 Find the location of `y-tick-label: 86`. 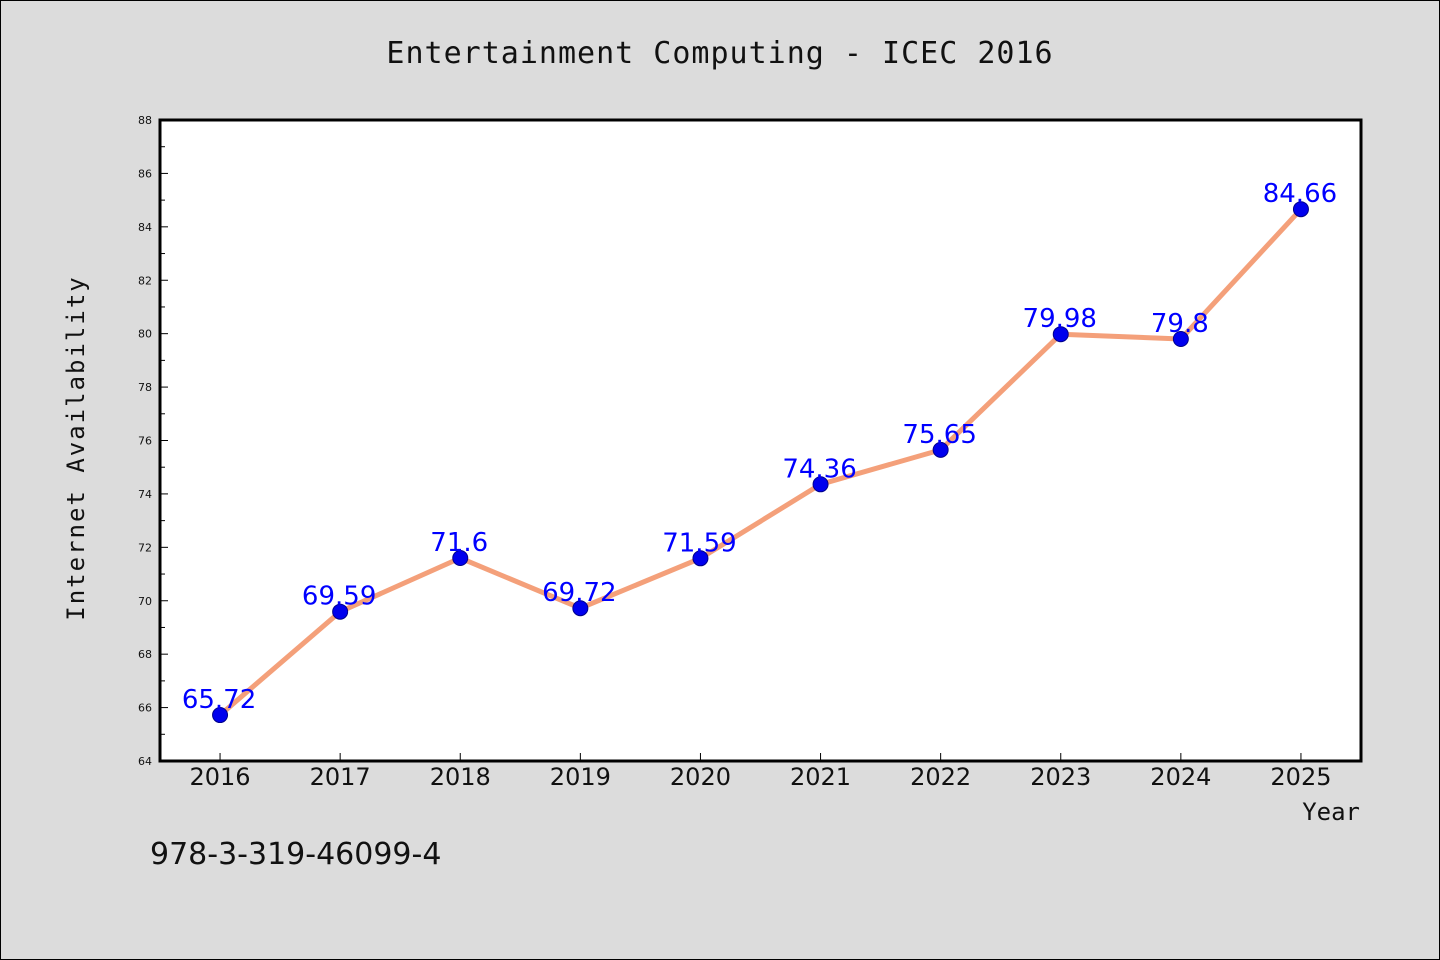

y-tick-label: 86 is located at coordinates (145, 173).